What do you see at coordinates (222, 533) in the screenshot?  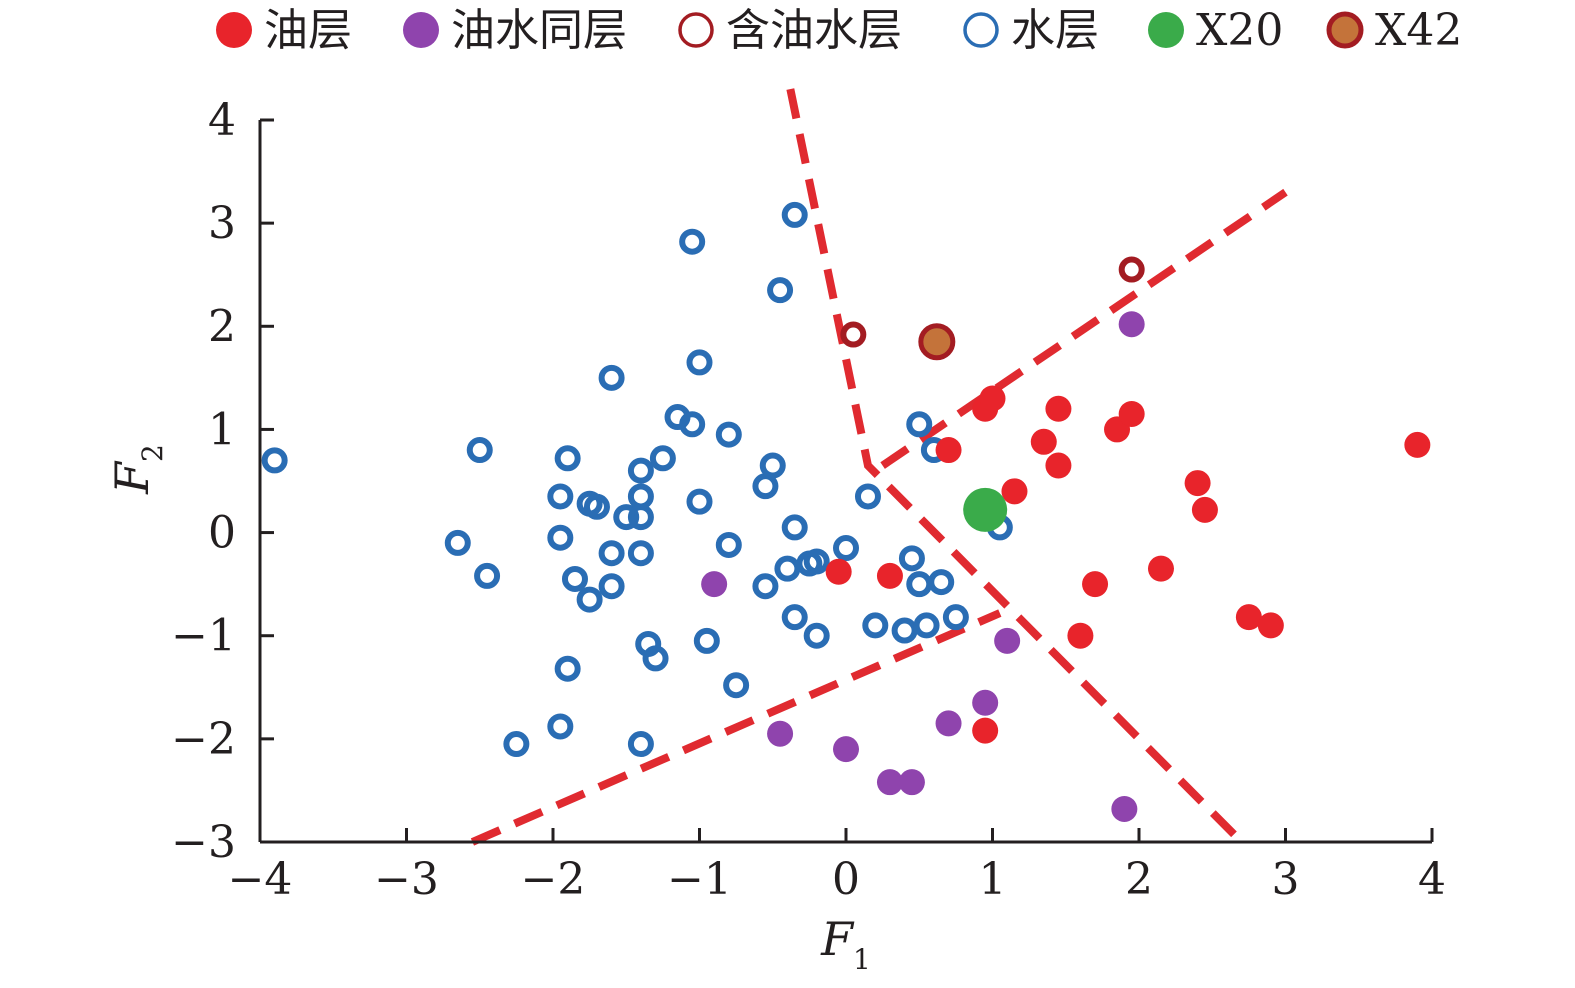 I see `y-tick-label: 0` at bounding box center [222, 533].